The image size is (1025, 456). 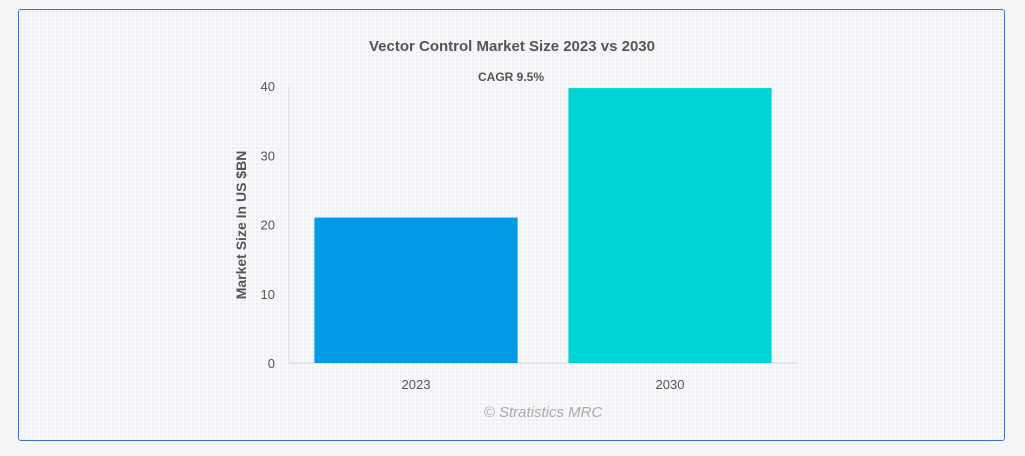 I want to click on y-axis-label: Market Size In US $BN, so click(x=241, y=225).